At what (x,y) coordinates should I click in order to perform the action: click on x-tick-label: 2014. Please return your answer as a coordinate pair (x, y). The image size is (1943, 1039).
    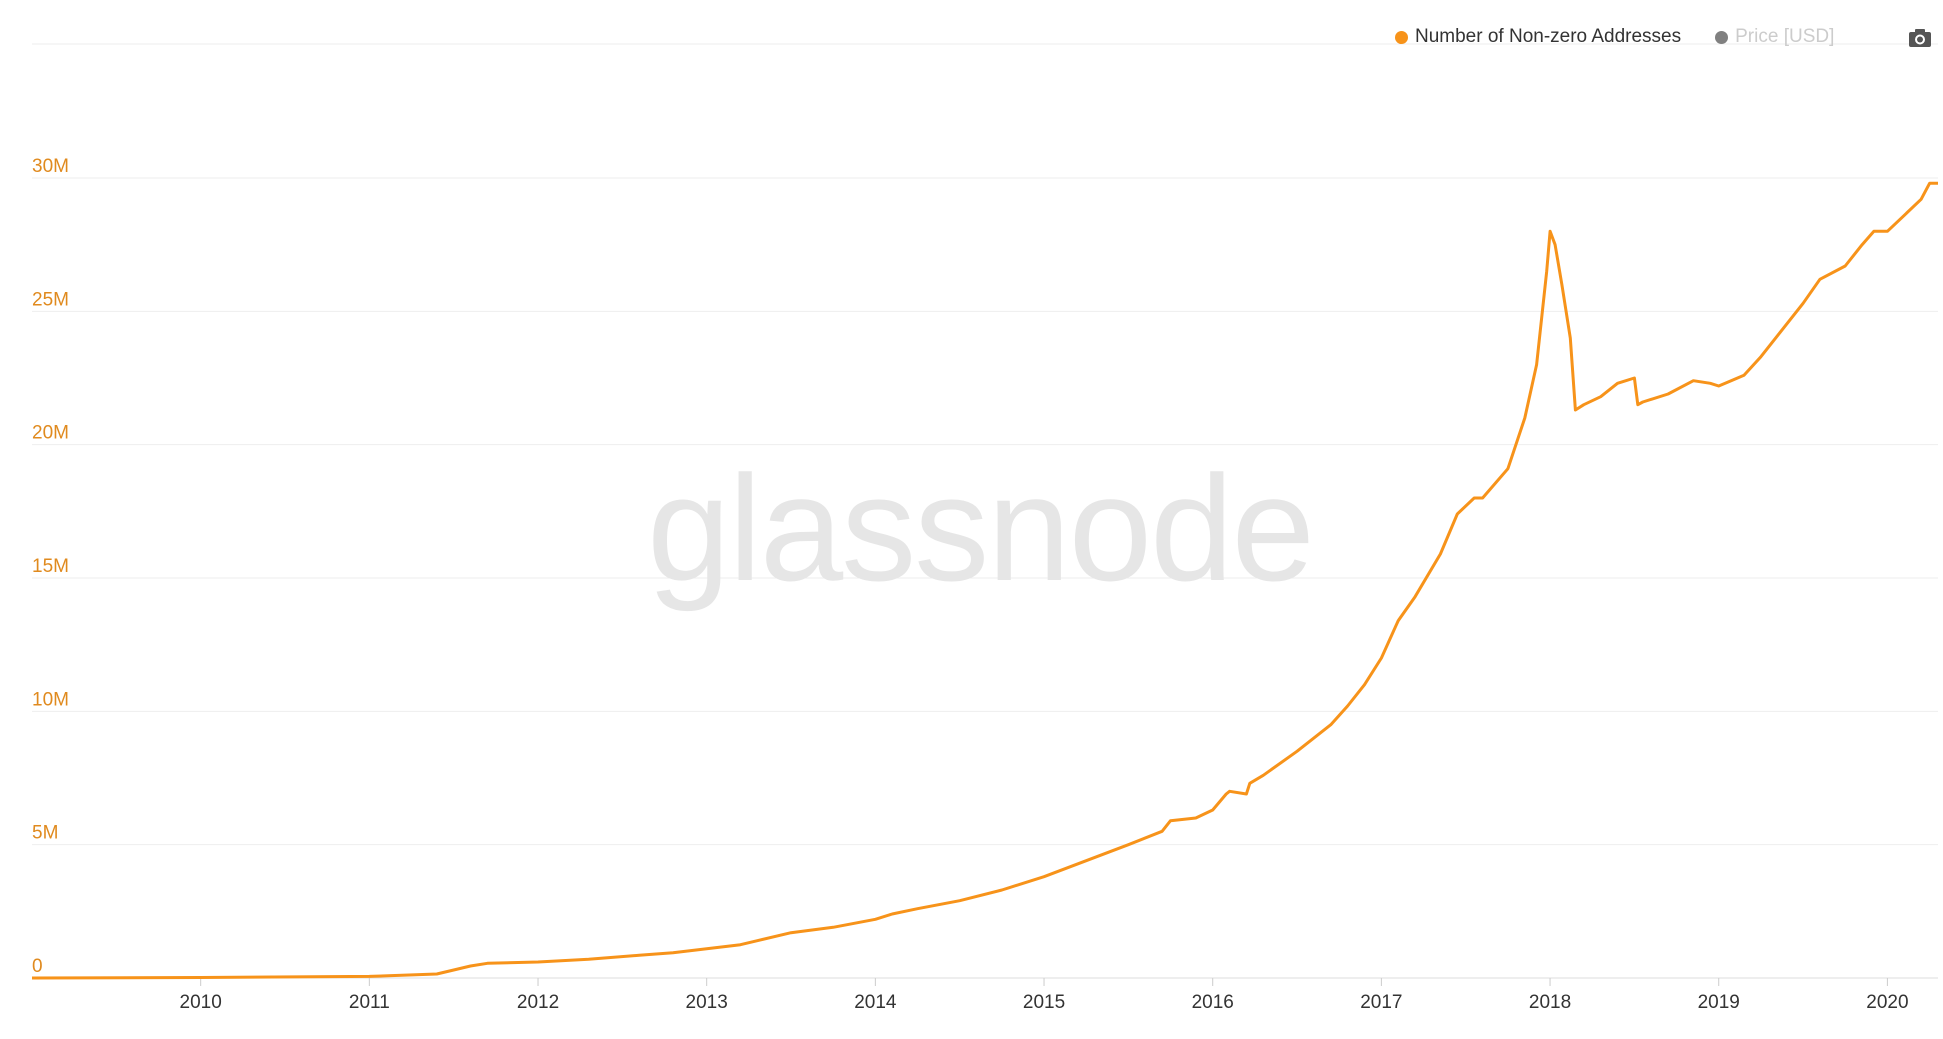
    Looking at the image, I should click on (875, 1002).